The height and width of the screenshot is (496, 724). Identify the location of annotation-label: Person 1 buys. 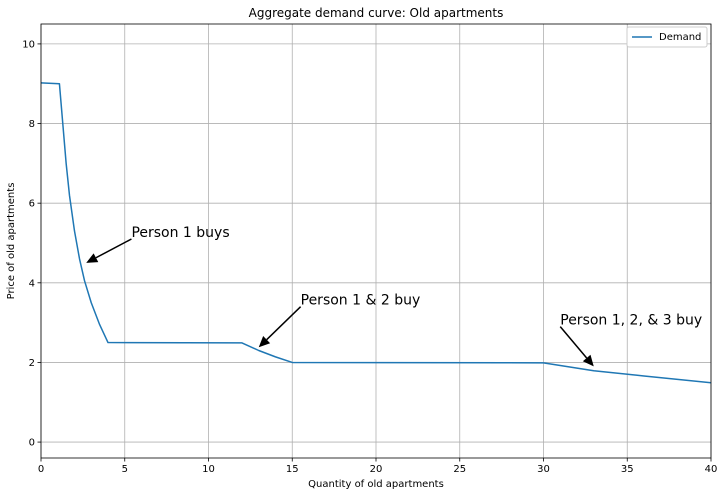
(180, 233).